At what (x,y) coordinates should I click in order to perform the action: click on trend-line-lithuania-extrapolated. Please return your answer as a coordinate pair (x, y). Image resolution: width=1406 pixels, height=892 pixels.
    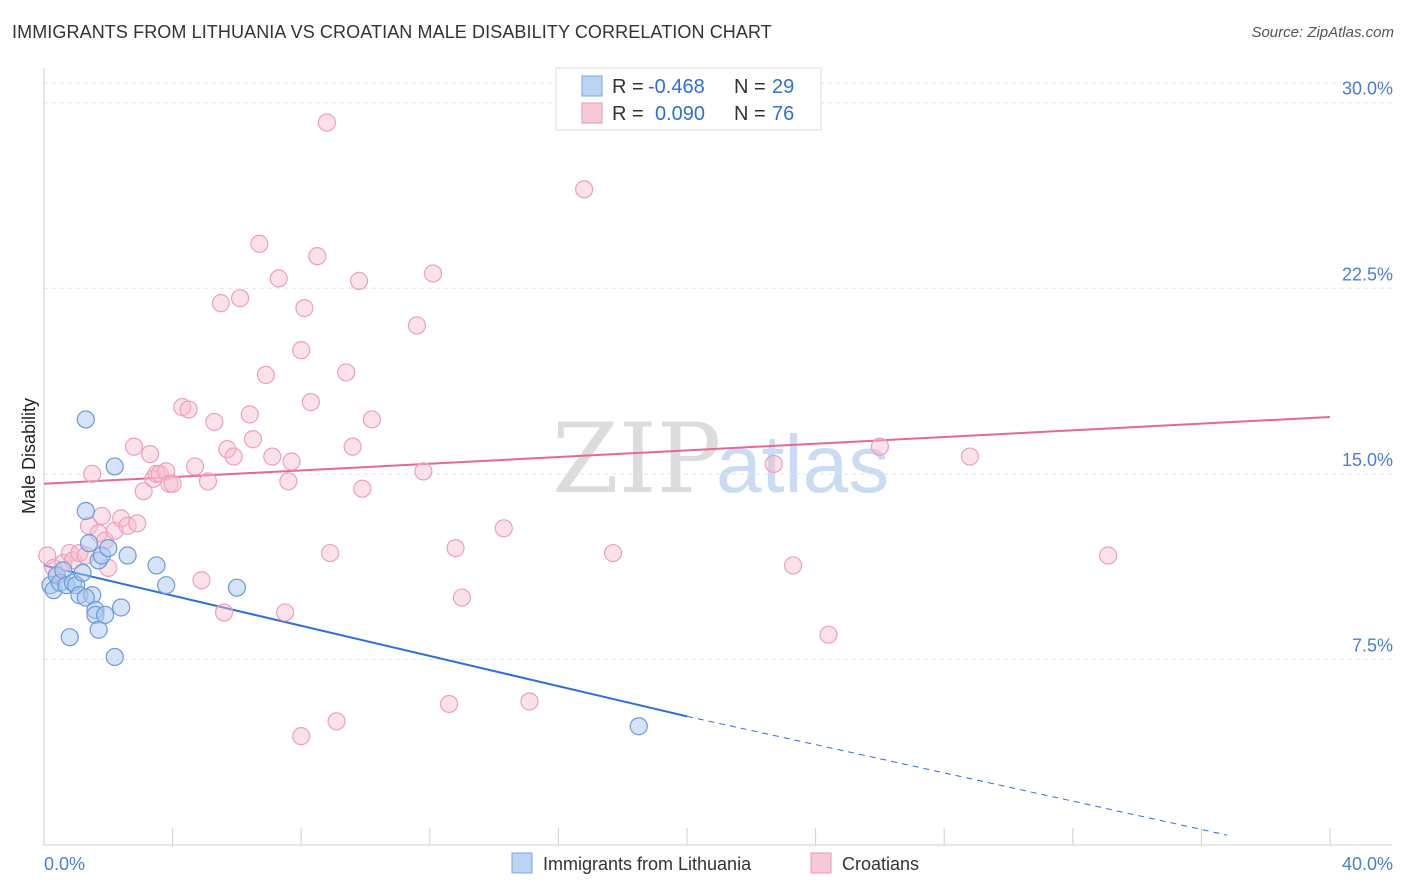
    Looking at the image, I should click on (957, 775).